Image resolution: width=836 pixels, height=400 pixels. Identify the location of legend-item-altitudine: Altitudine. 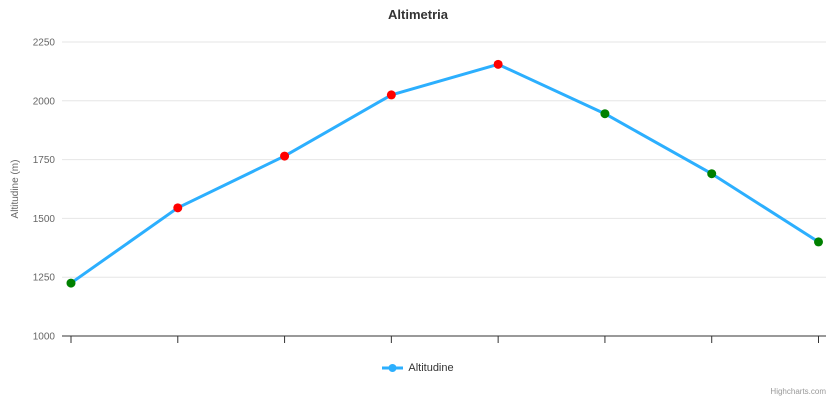
(418, 368).